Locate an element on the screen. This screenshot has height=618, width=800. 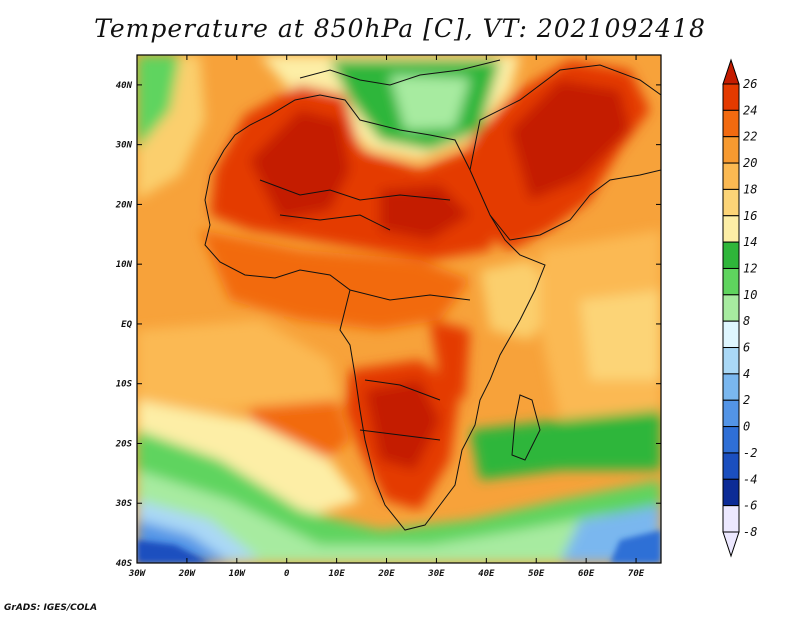
lon-tick-label: 10W is located at coordinates (238, 574).